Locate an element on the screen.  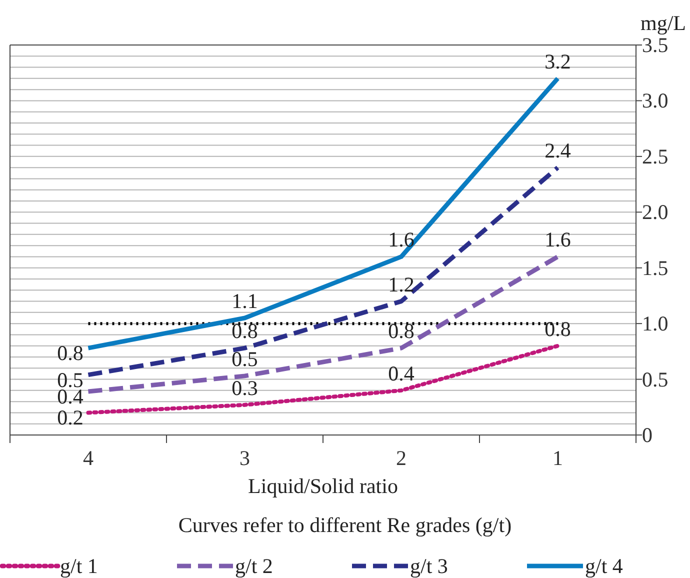
x-tick-label: 1 is located at coordinates (557, 458).